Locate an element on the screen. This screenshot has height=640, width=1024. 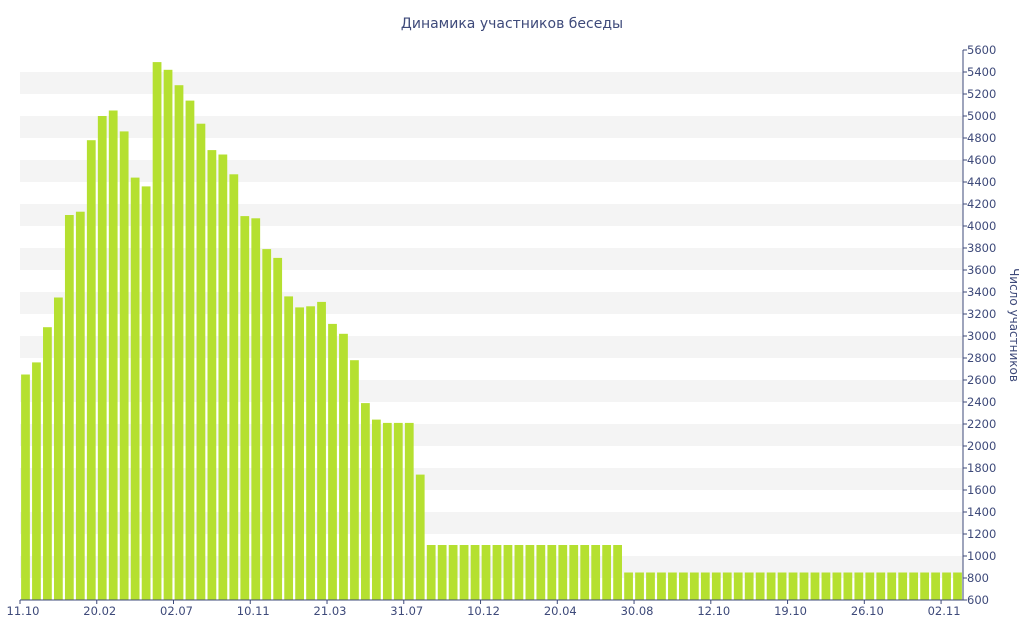
y-tick-label: 2400 is located at coordinates (981, 402).